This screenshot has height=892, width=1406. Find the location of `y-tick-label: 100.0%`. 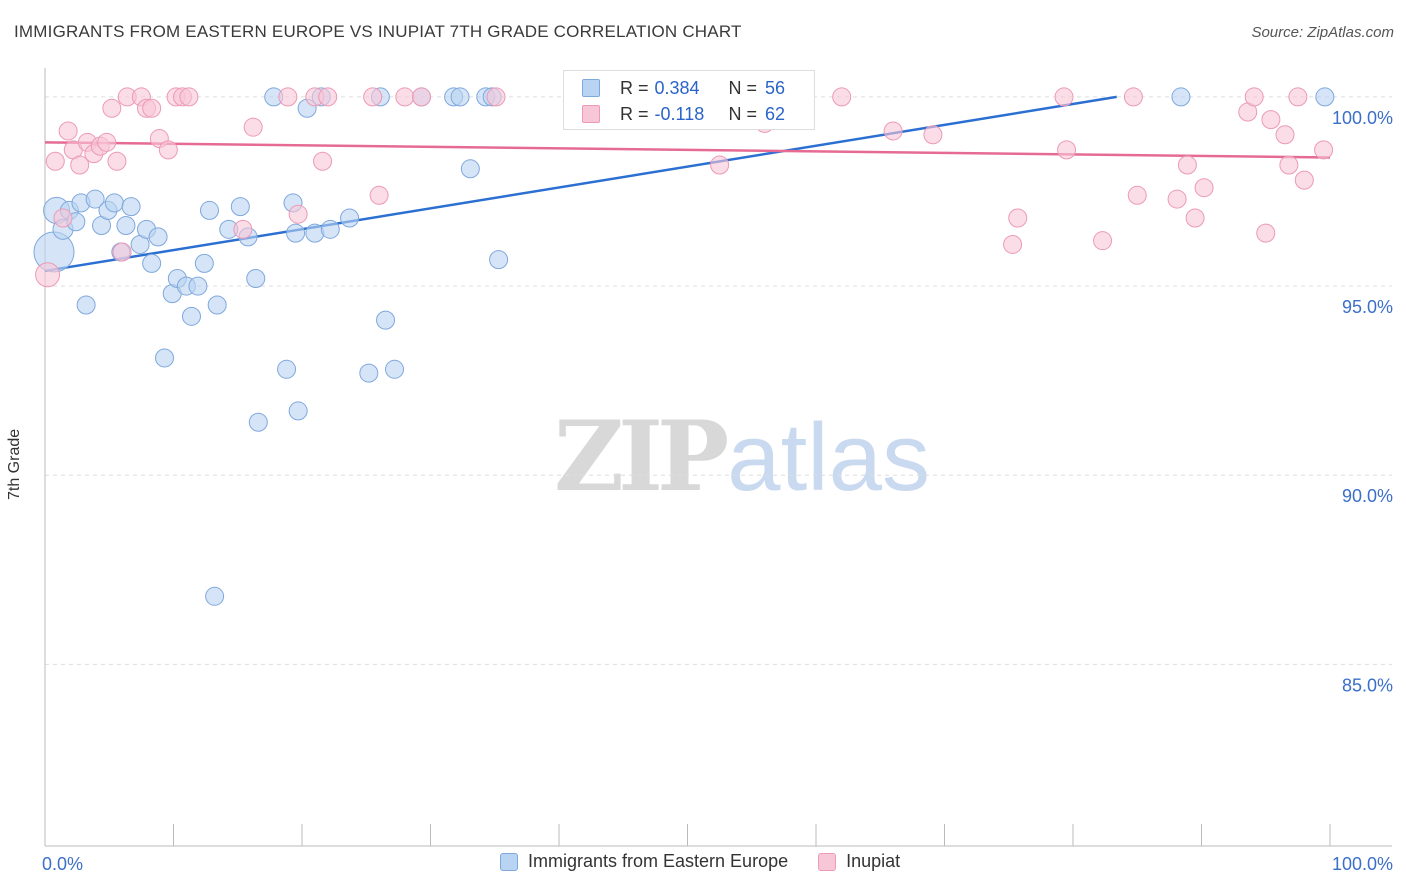

y-tick-label: 100.0% is located at coordinates (1362, 118).